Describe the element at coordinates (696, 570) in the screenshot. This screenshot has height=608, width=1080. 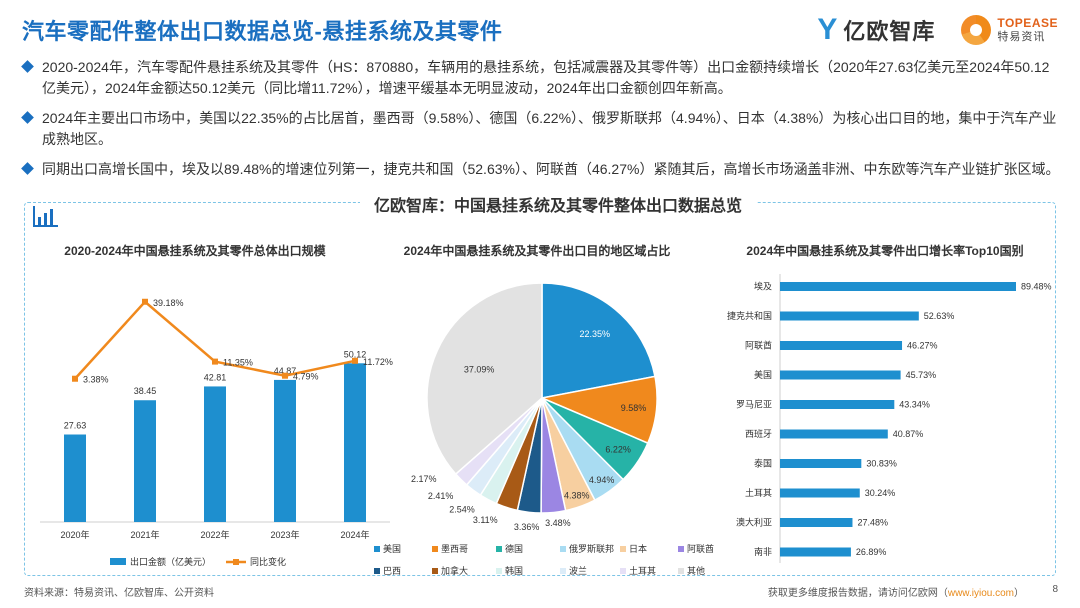
I see `legend-label: 其他` at that location.